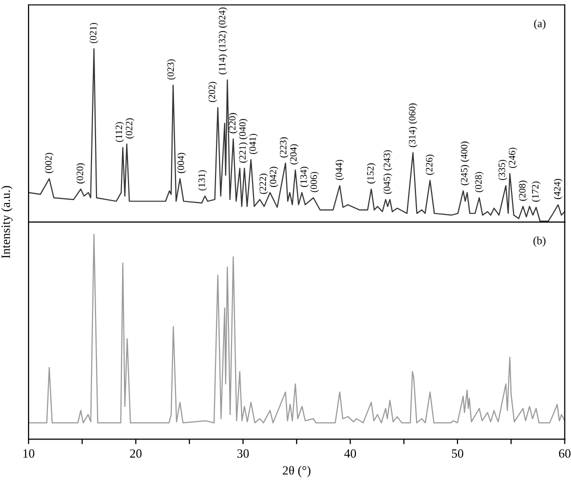 Image resolution: width=571 pixels, height=488 pixels. I want to click on annotation: (134), so click(304, 176).